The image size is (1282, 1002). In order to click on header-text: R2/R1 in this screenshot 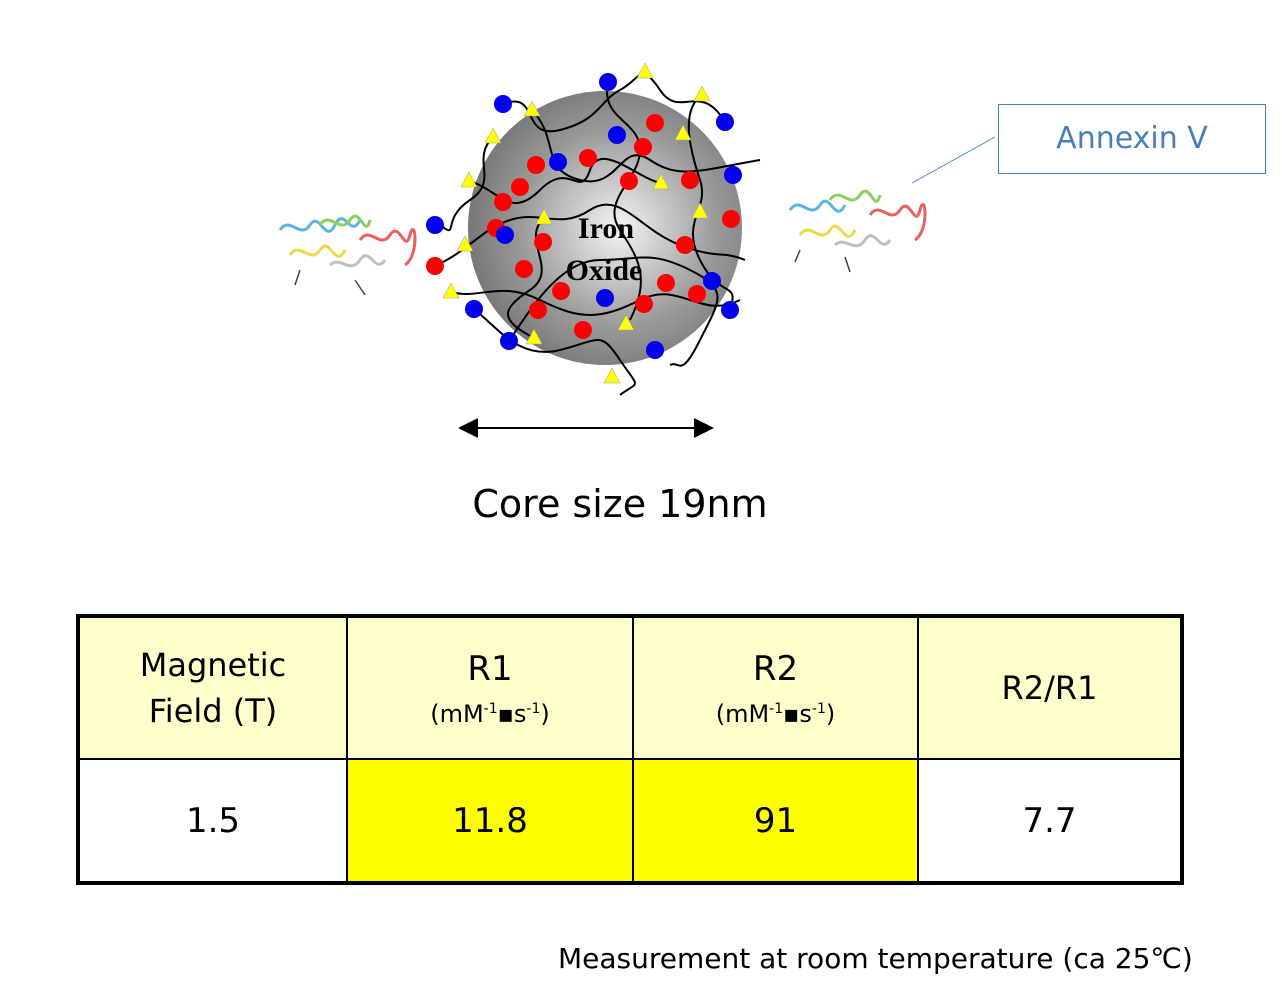, I will do `click(1049, 688)`.